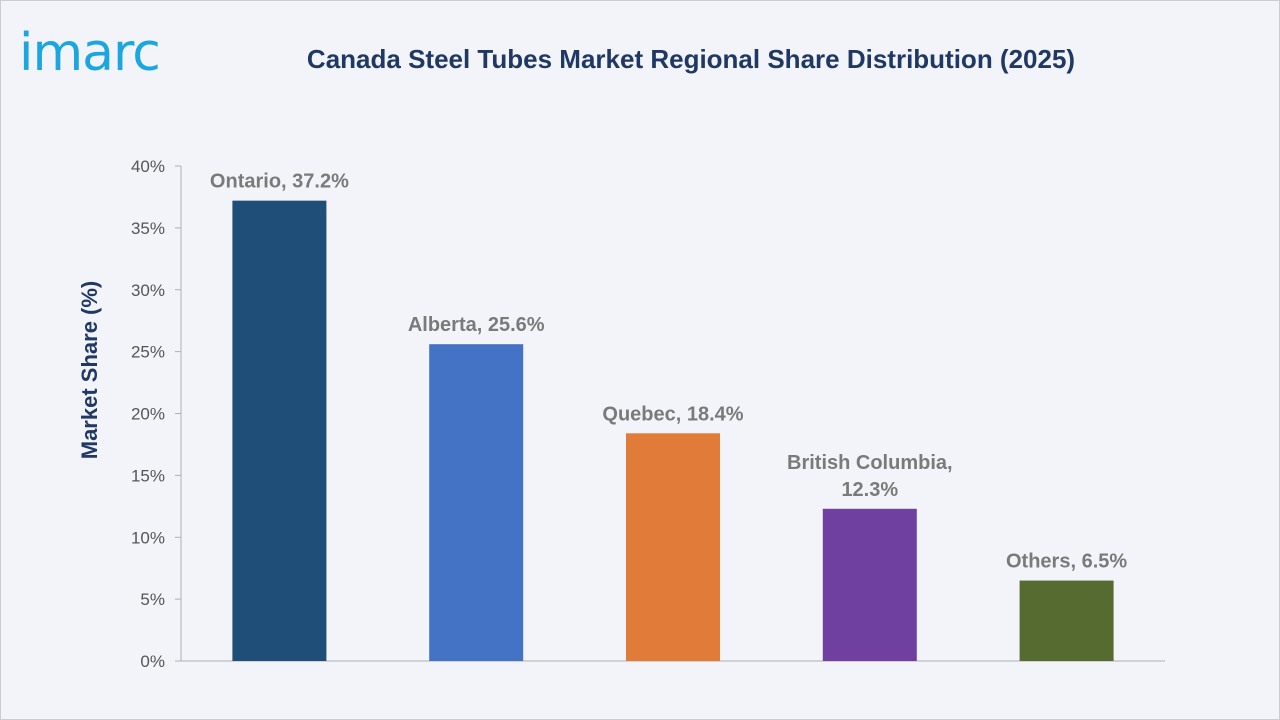 The width and height of the screenshot is (1280, 720). I want to click on y-tick-label: 25%, so click(148, 352).